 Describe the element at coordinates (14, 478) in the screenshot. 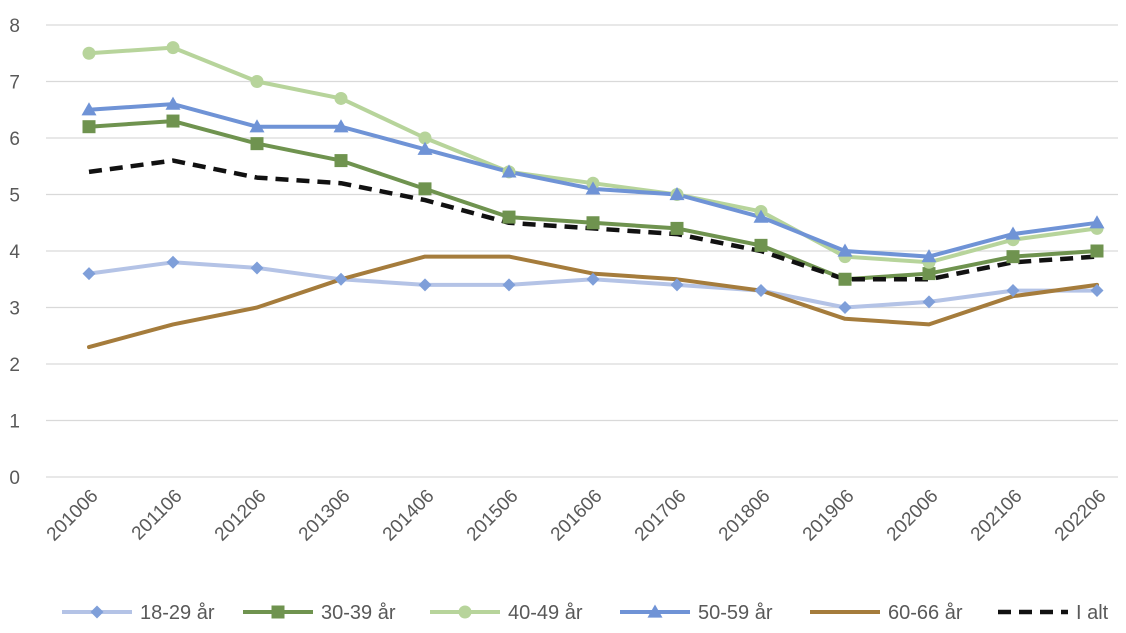

I see `y-tick-label: 0` at that location.